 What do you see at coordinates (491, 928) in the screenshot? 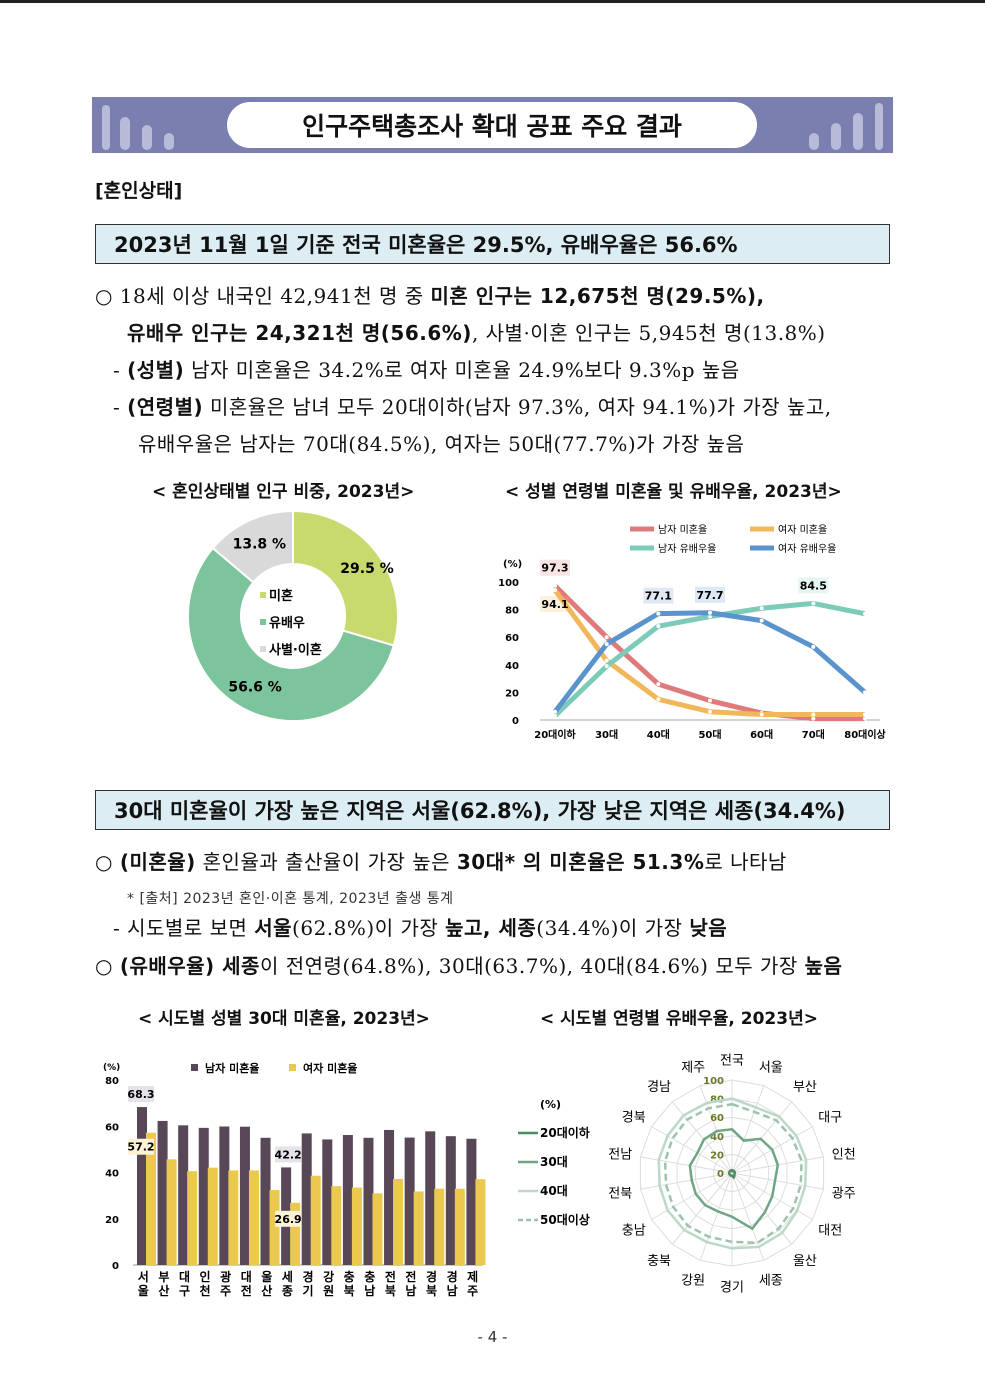
I see `text-run: 높고, 세종` at bounding box center [491, 928].